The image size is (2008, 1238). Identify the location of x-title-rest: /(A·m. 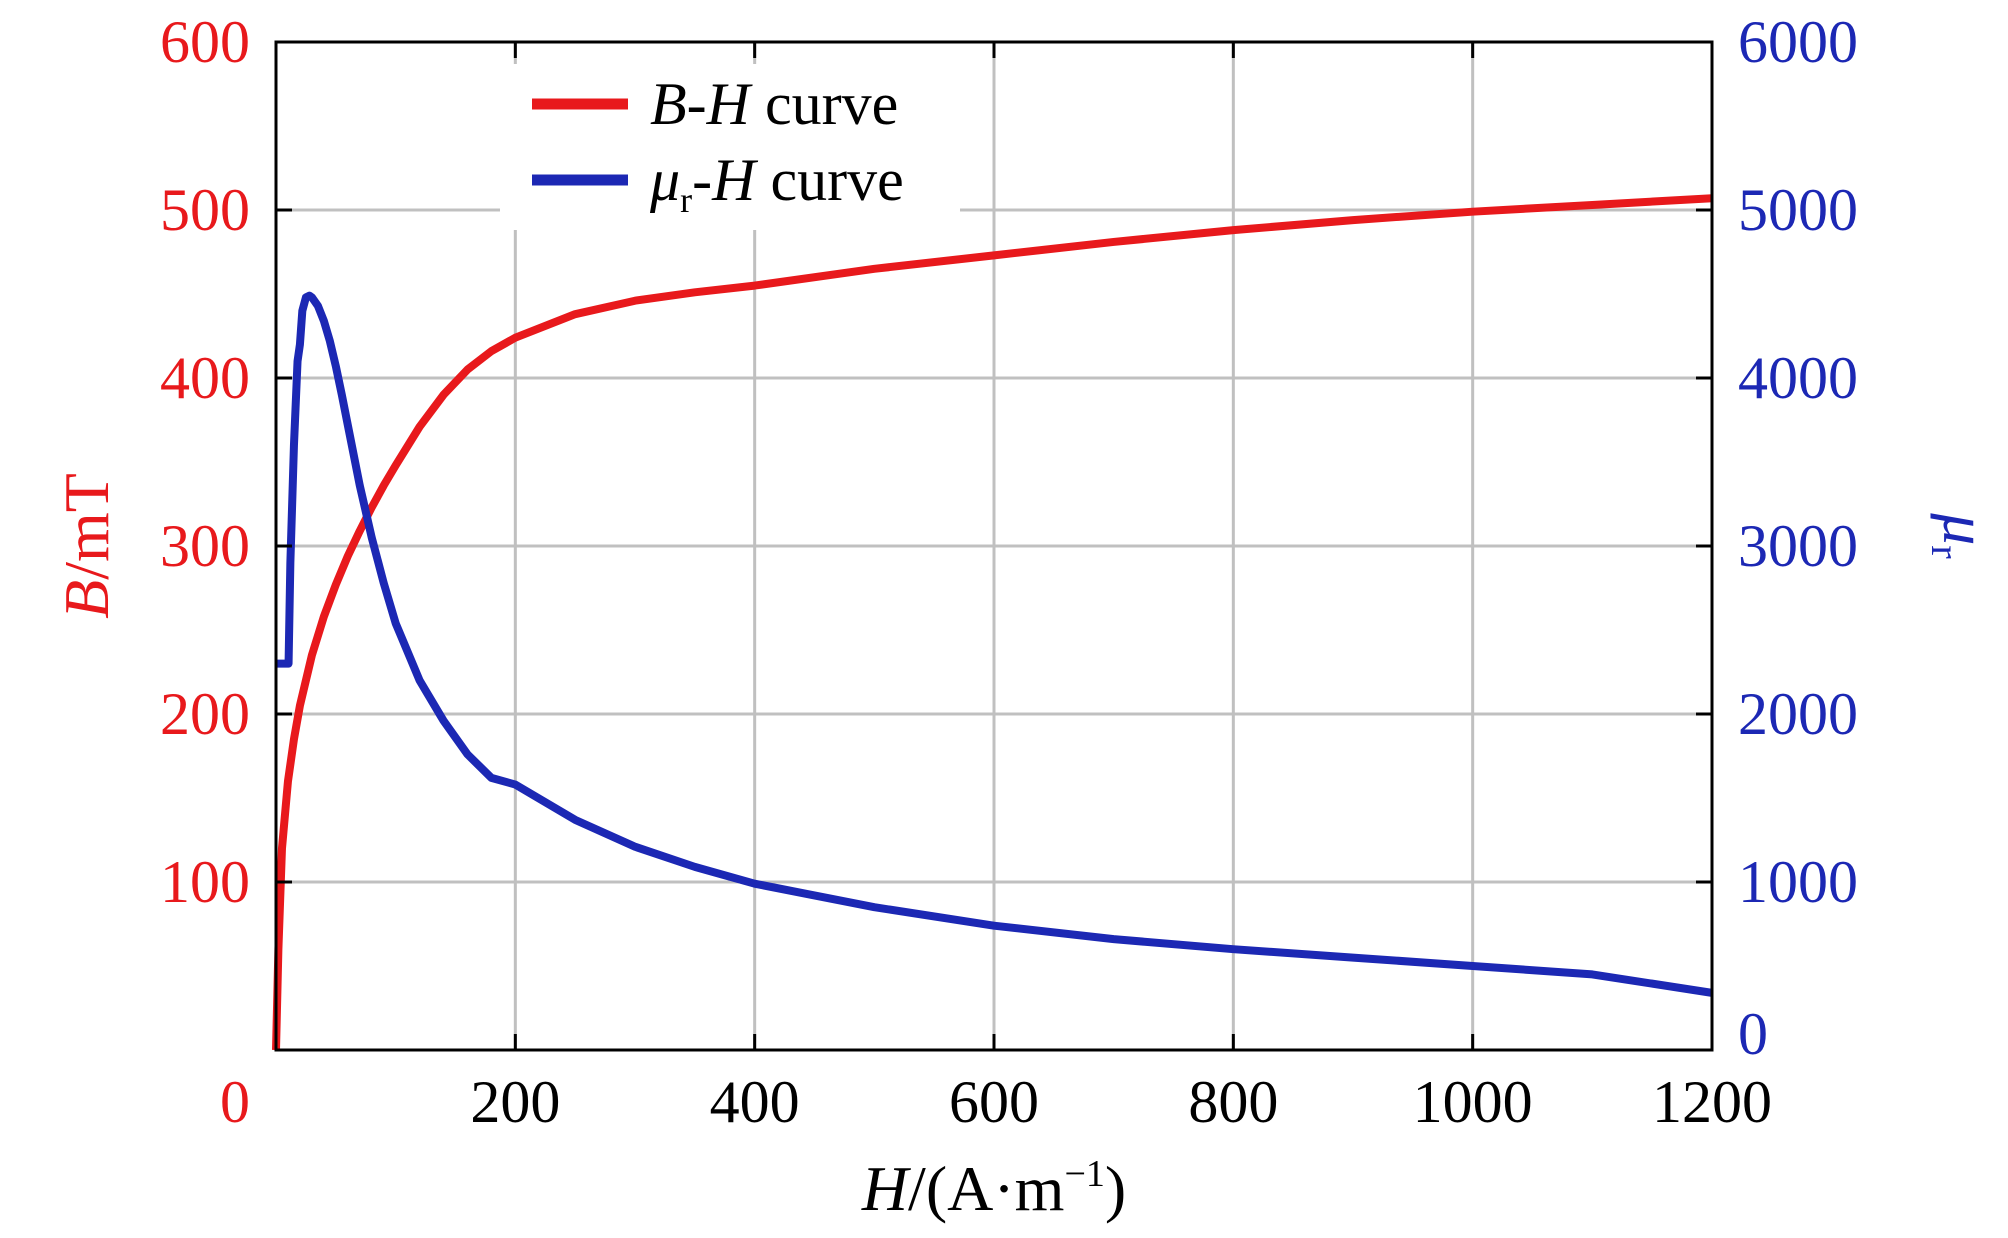
(986, 1188).